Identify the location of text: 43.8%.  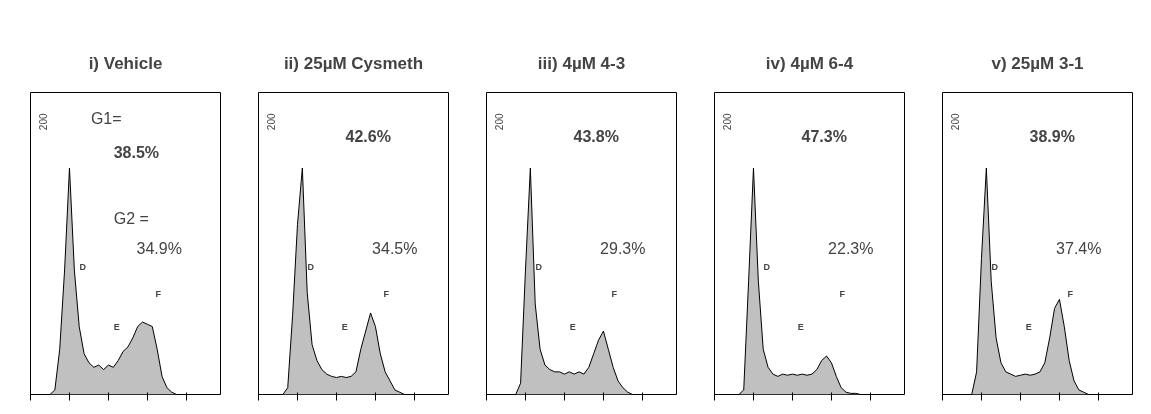
(596, 137).